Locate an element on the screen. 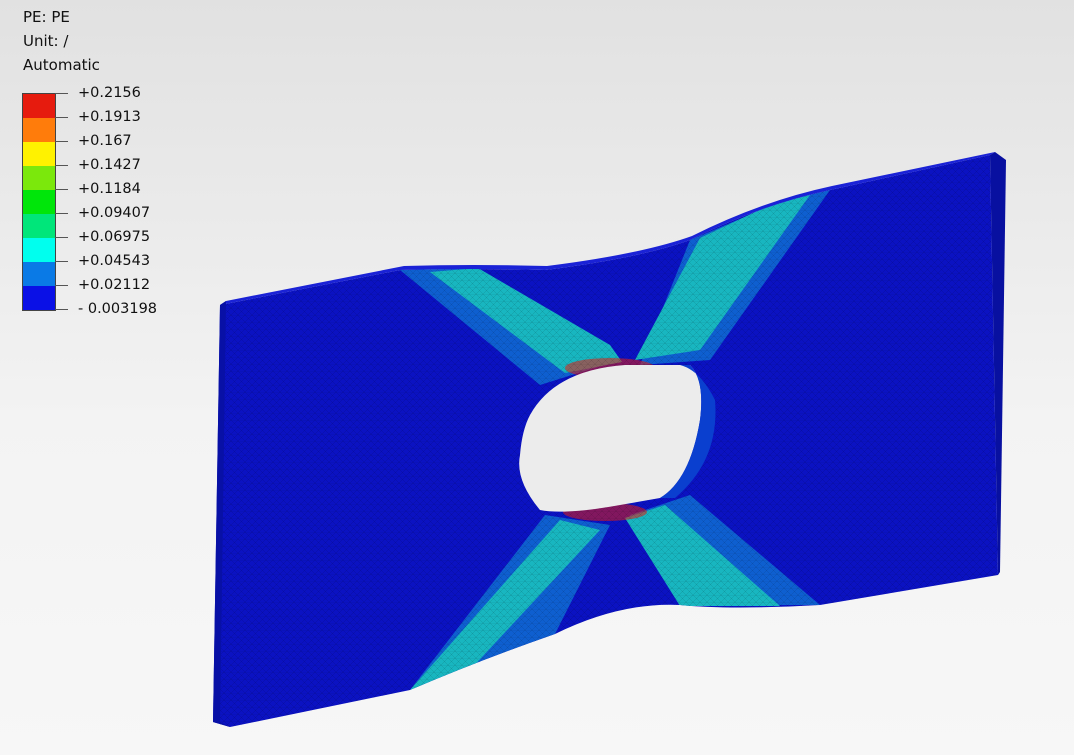 The width and height of the screenshot is (1074, 755). legend-label: +0.1184 is located at coordinates (109, 189).